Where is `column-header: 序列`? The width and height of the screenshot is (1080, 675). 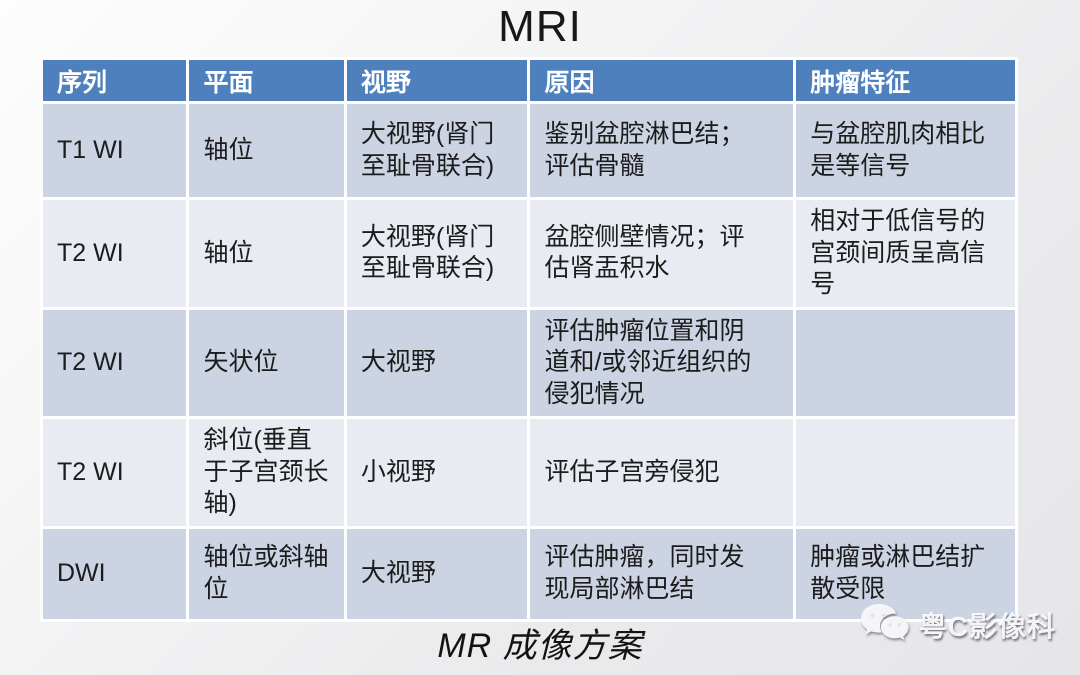
column-header: 序列 is located at coordinates (115, 80).